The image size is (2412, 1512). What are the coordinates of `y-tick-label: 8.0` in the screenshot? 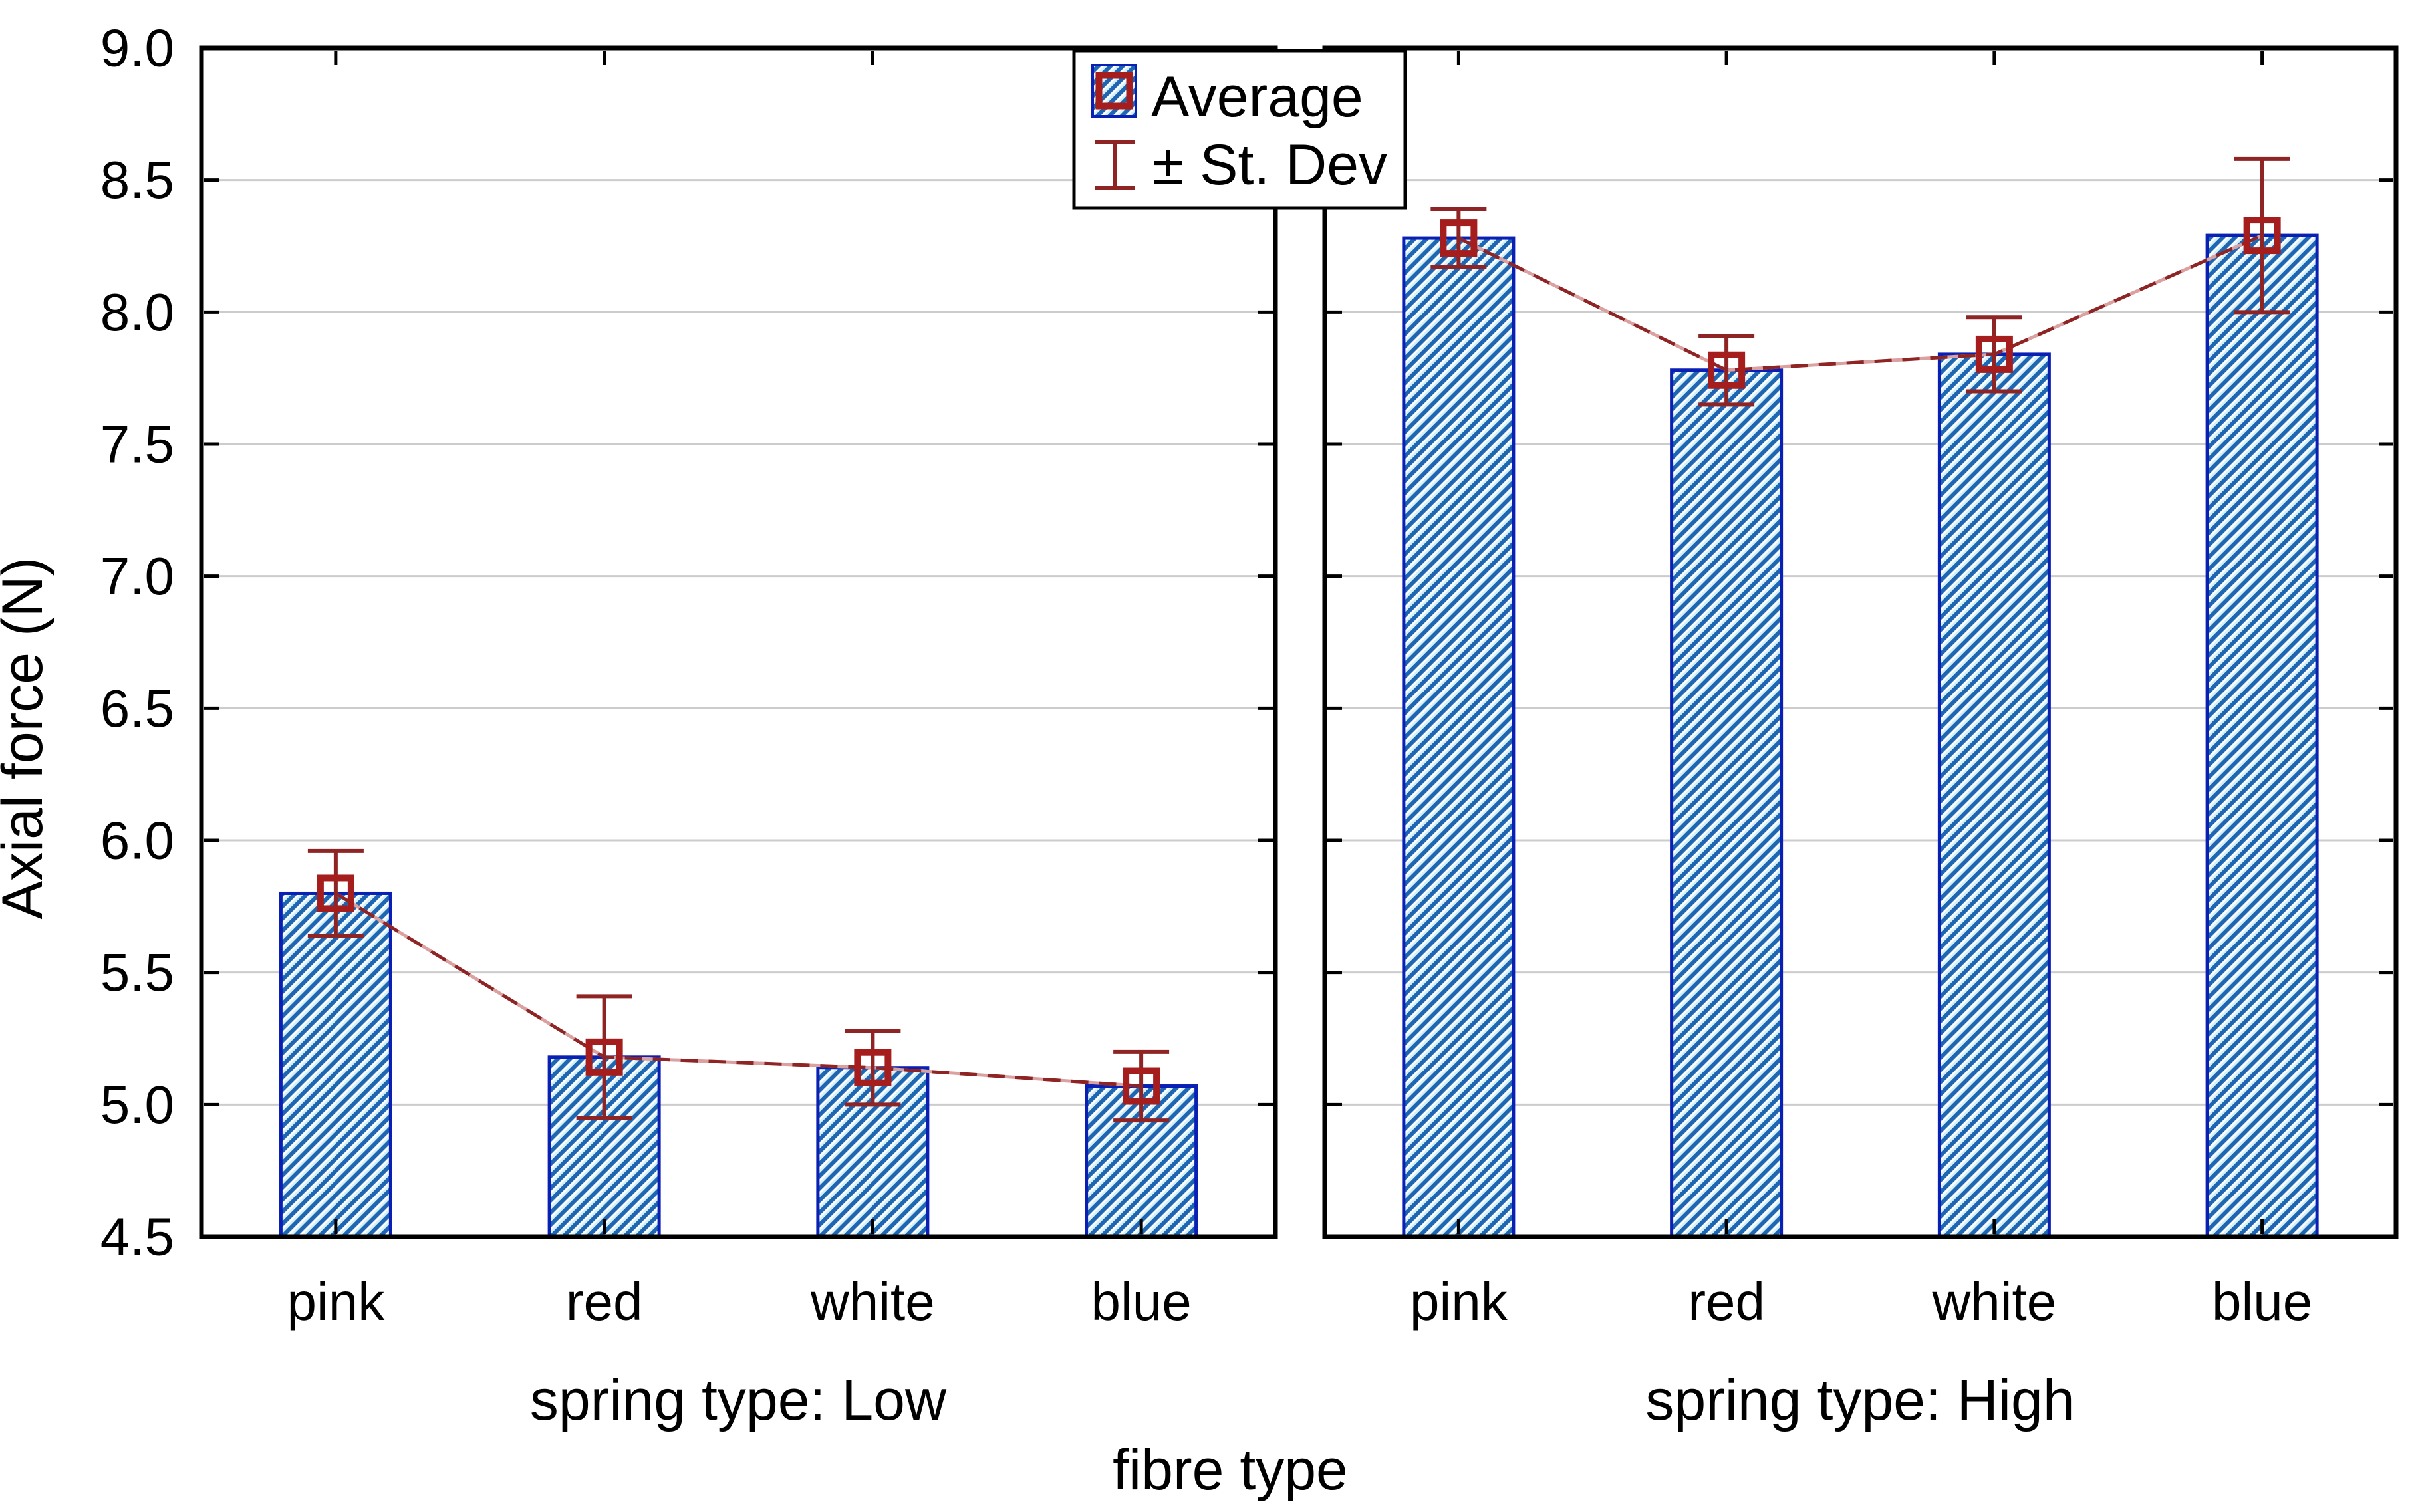 It's located at (137, 312).